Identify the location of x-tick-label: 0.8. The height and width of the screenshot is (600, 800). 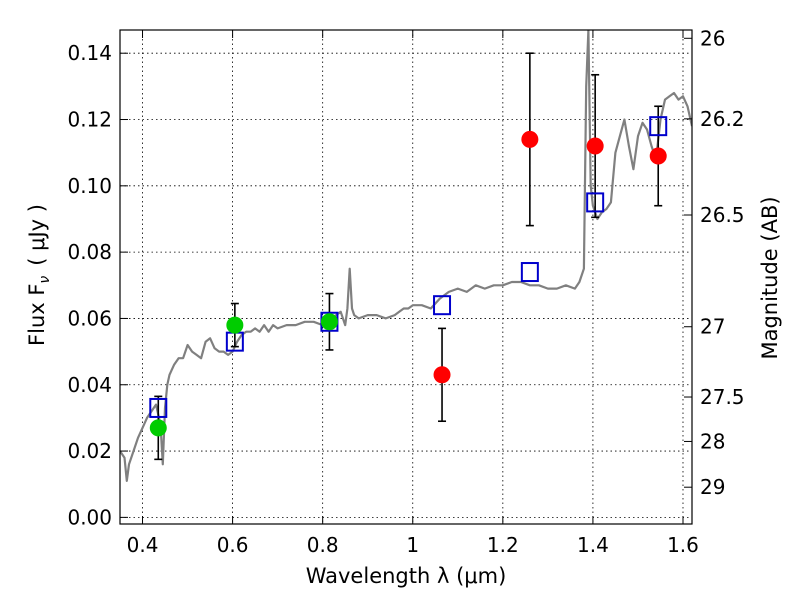
(323, 545).